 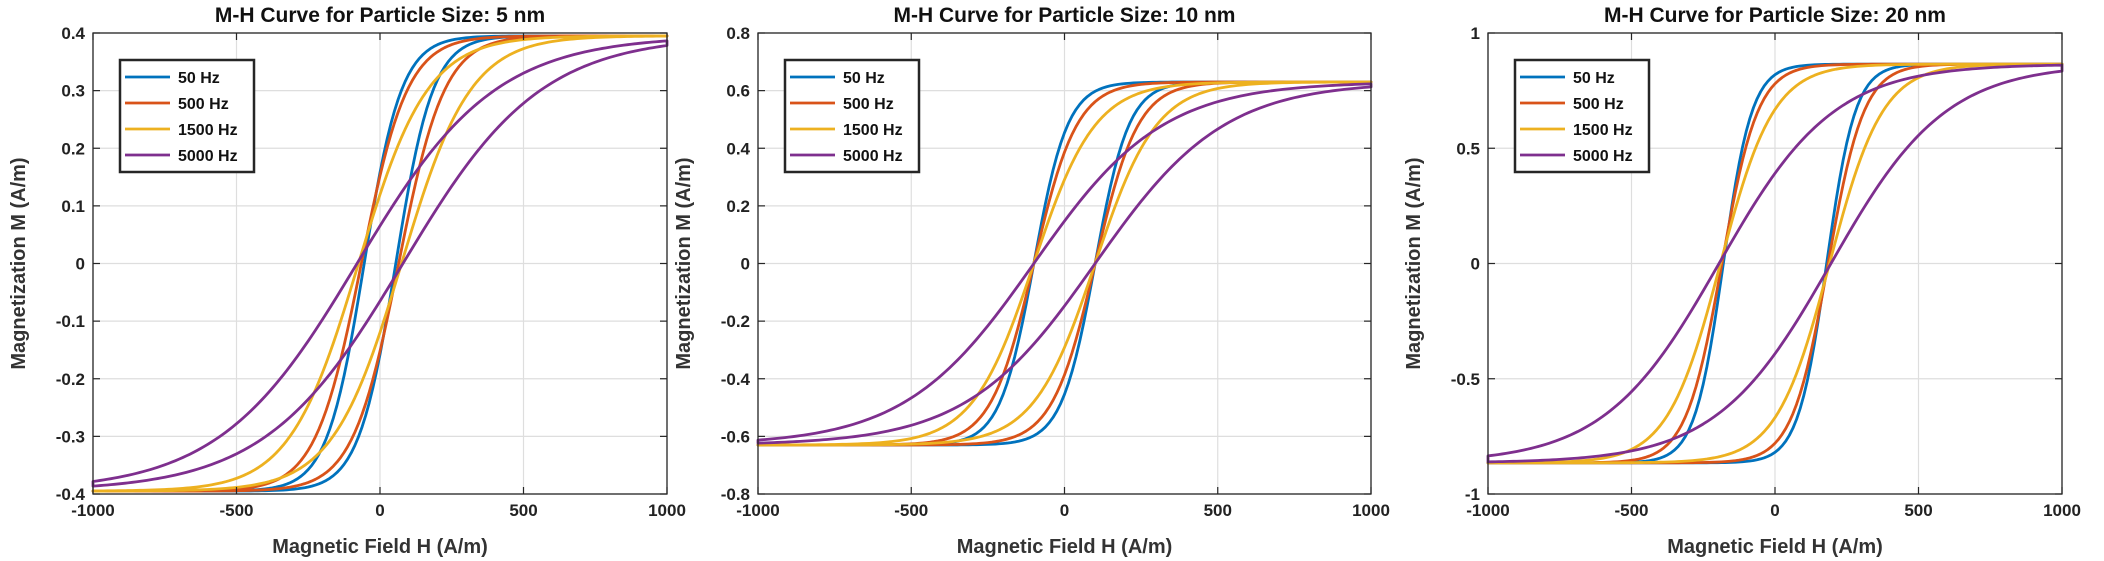 I want to click on chart-title: M-H Curve for Particle Size: 10 nm, so click(x=1065, y=15).